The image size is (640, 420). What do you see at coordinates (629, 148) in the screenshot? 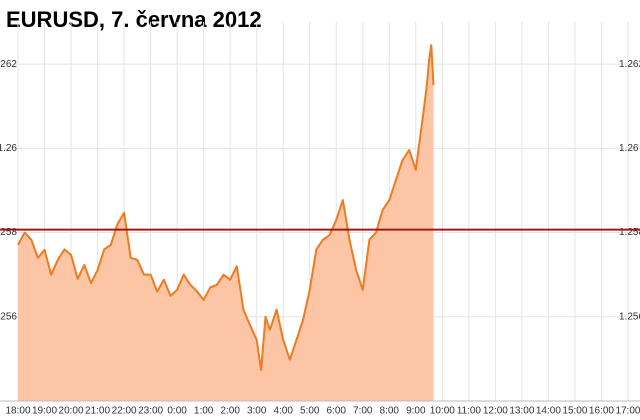
I see `y2-tick-label: 1.26` at bounding box center [629, 148].